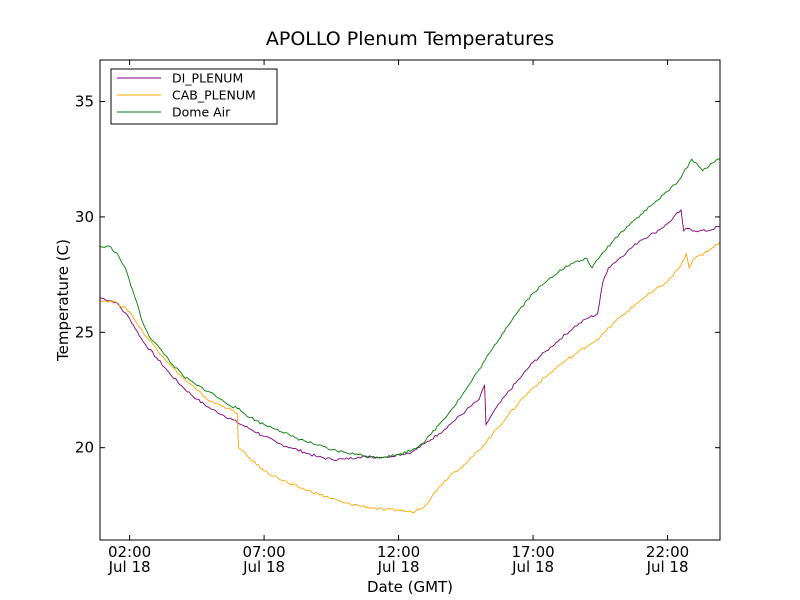 This screenshot has width=800, height=600. Describe the element at coordinates (410, 587) in the screenshot. I see `x-axis-label: Date (GMT)` at that location.